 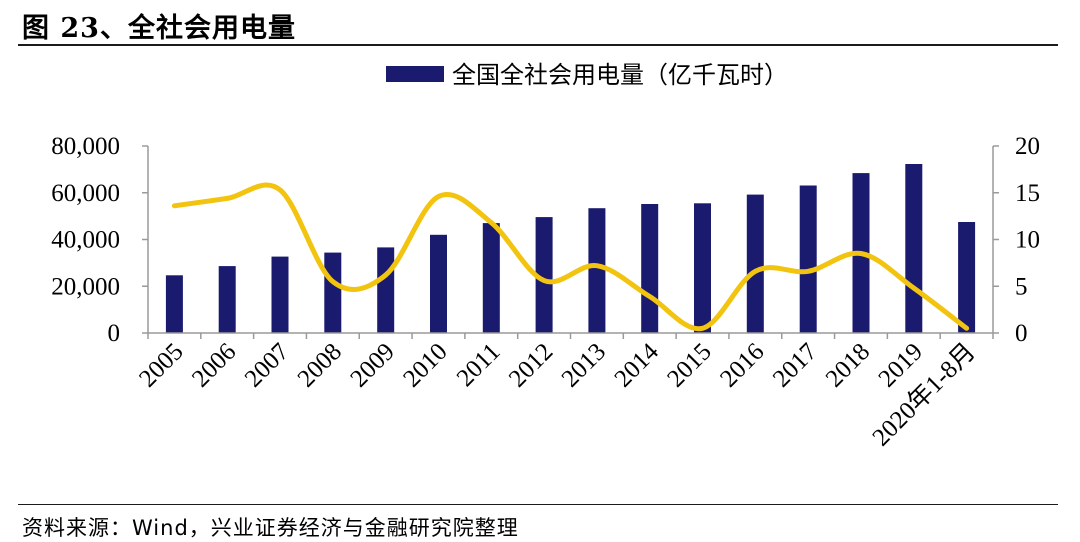 I want to click on left-tick-label: 40,000, so click(x=85, y=240).